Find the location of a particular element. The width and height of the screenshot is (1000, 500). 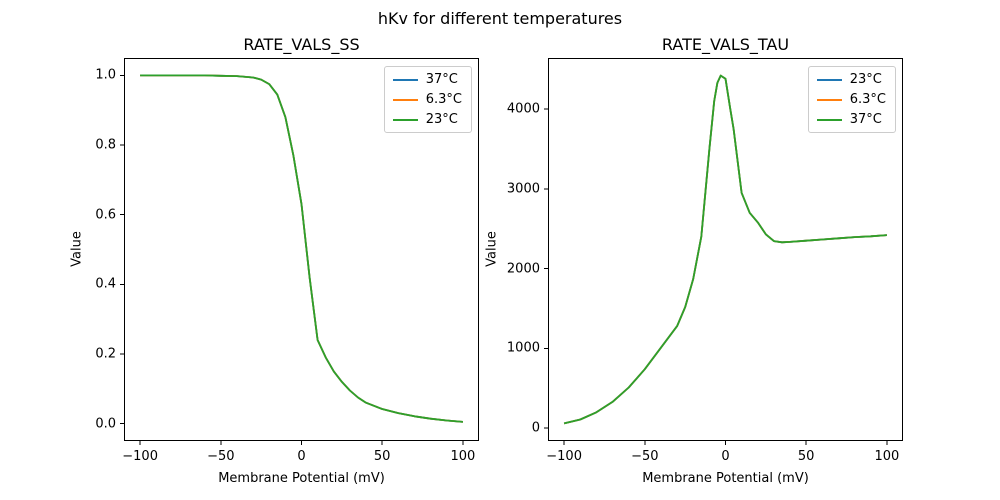

left-plot-legend: 37°C 6.3°C 23°C is located at coordinates (427, 99).